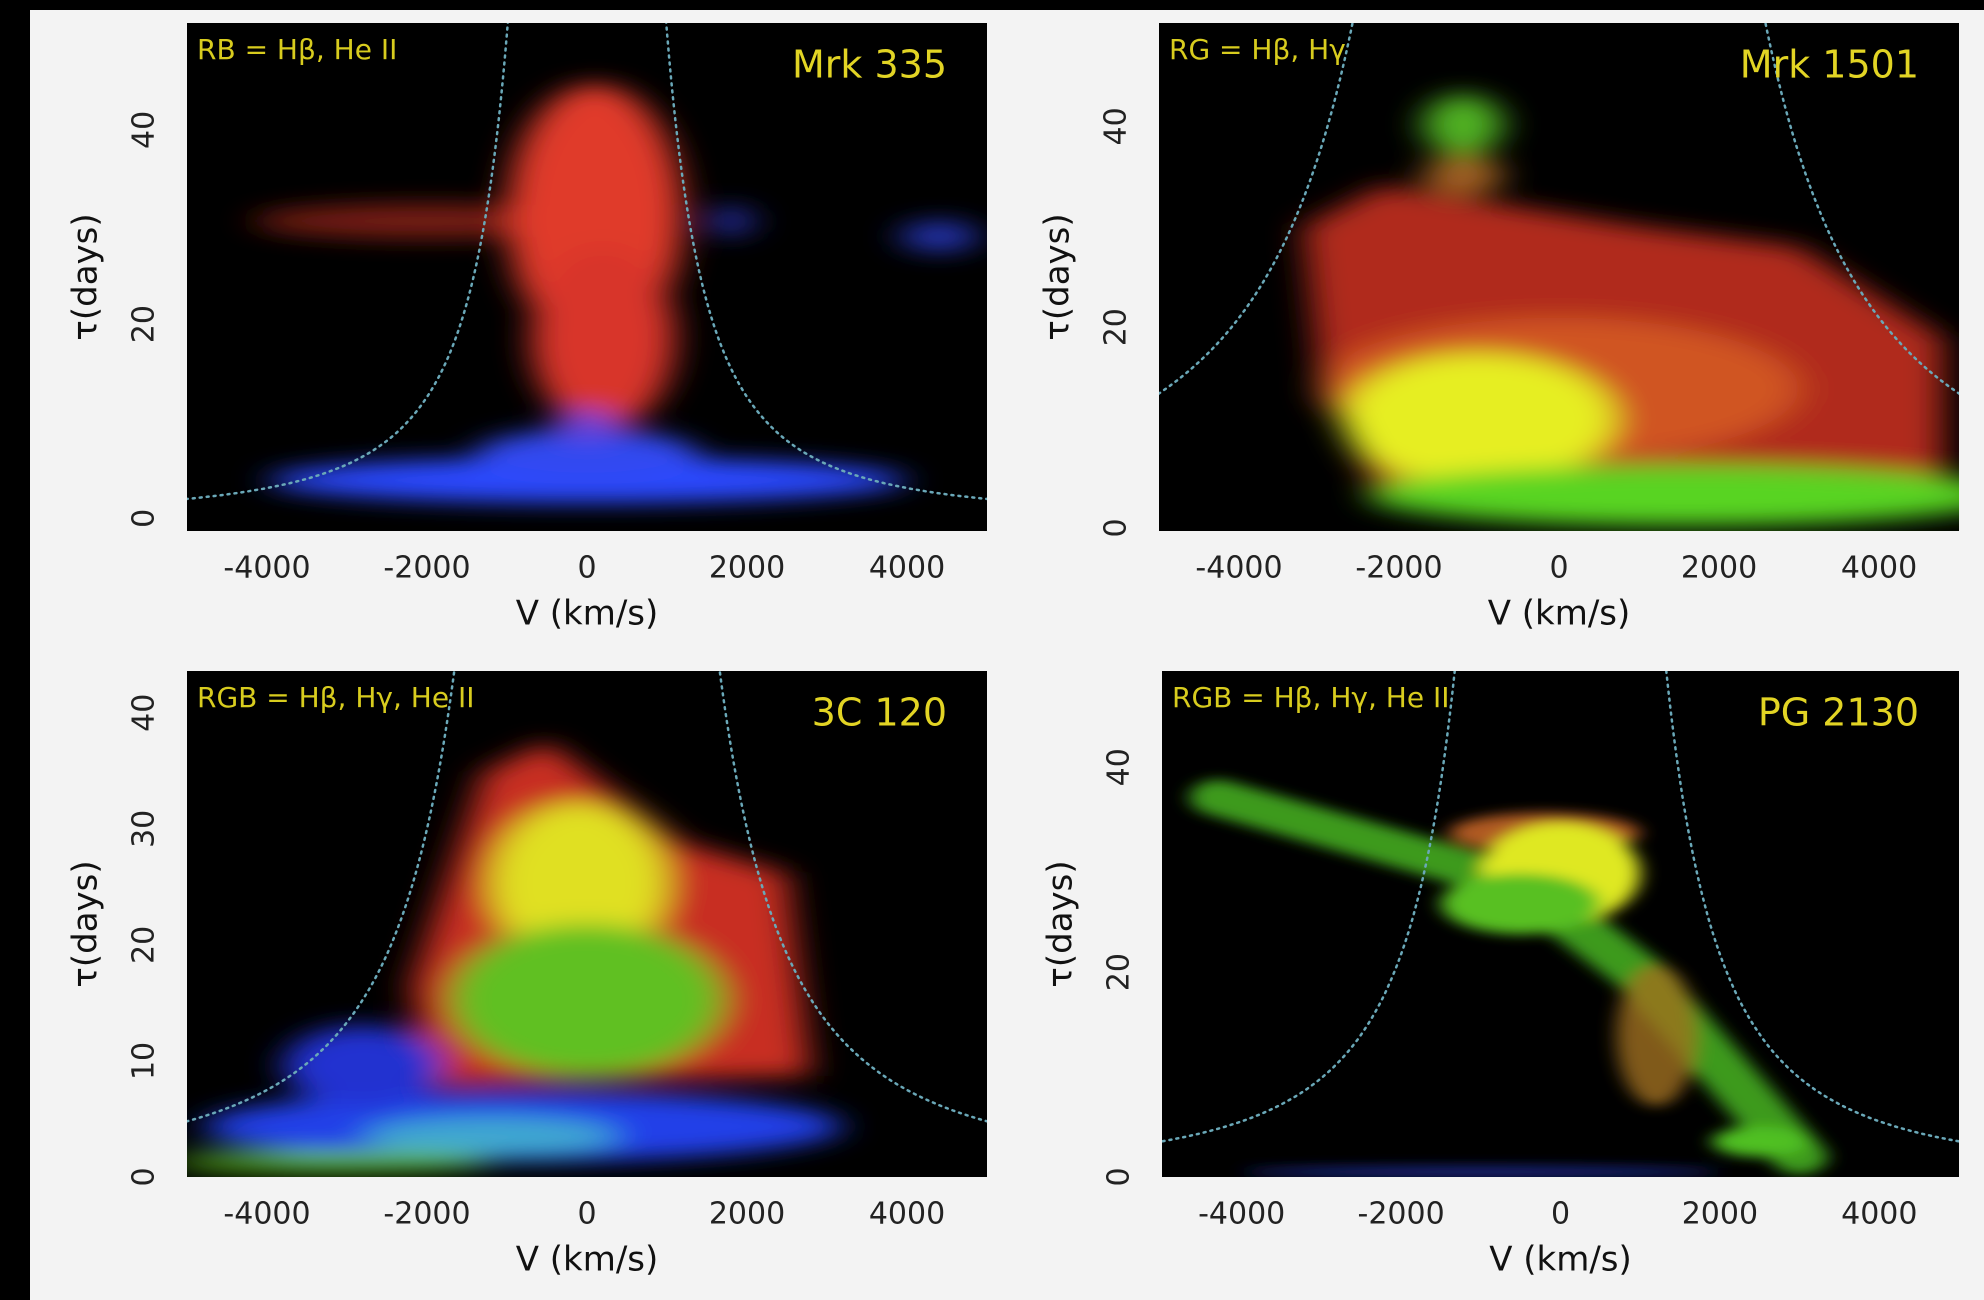  I want to click on y-tick-label: 10, so click(144, 1061).